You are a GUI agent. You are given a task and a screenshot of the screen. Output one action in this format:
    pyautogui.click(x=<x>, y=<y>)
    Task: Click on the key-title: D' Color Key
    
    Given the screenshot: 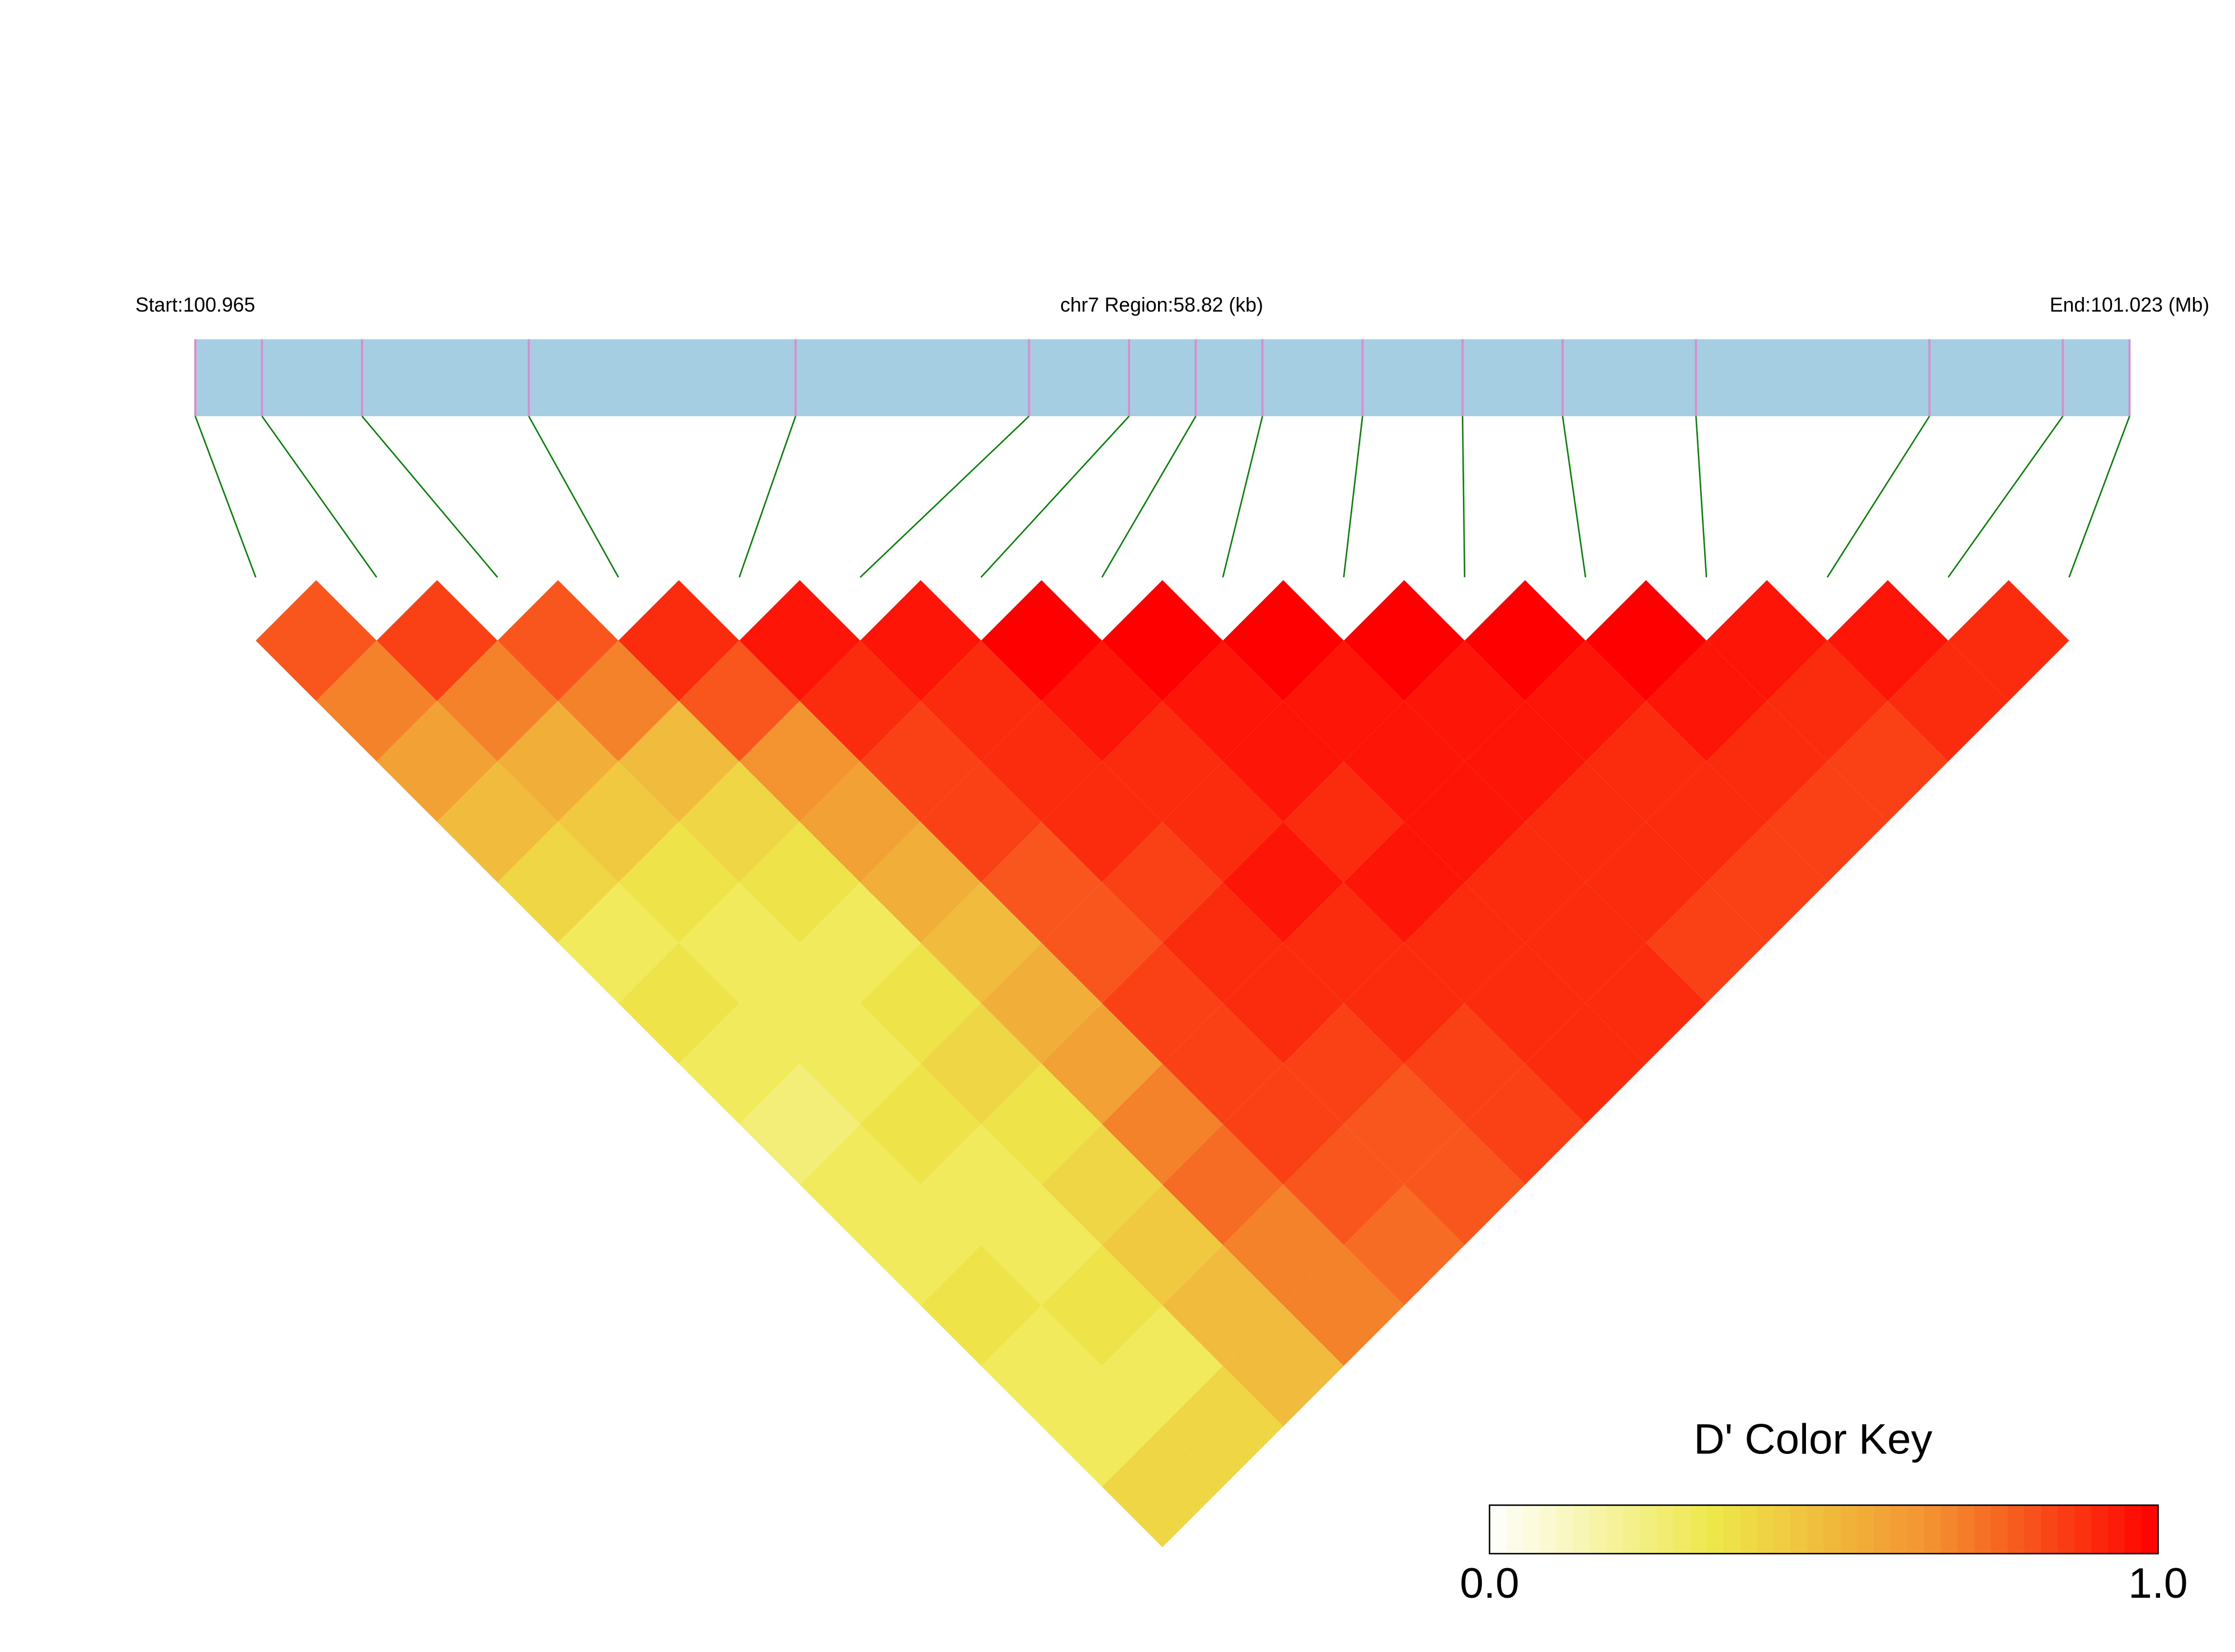 What is the action you would take?
    pyautogui.click(x=1813, y=1439)
    